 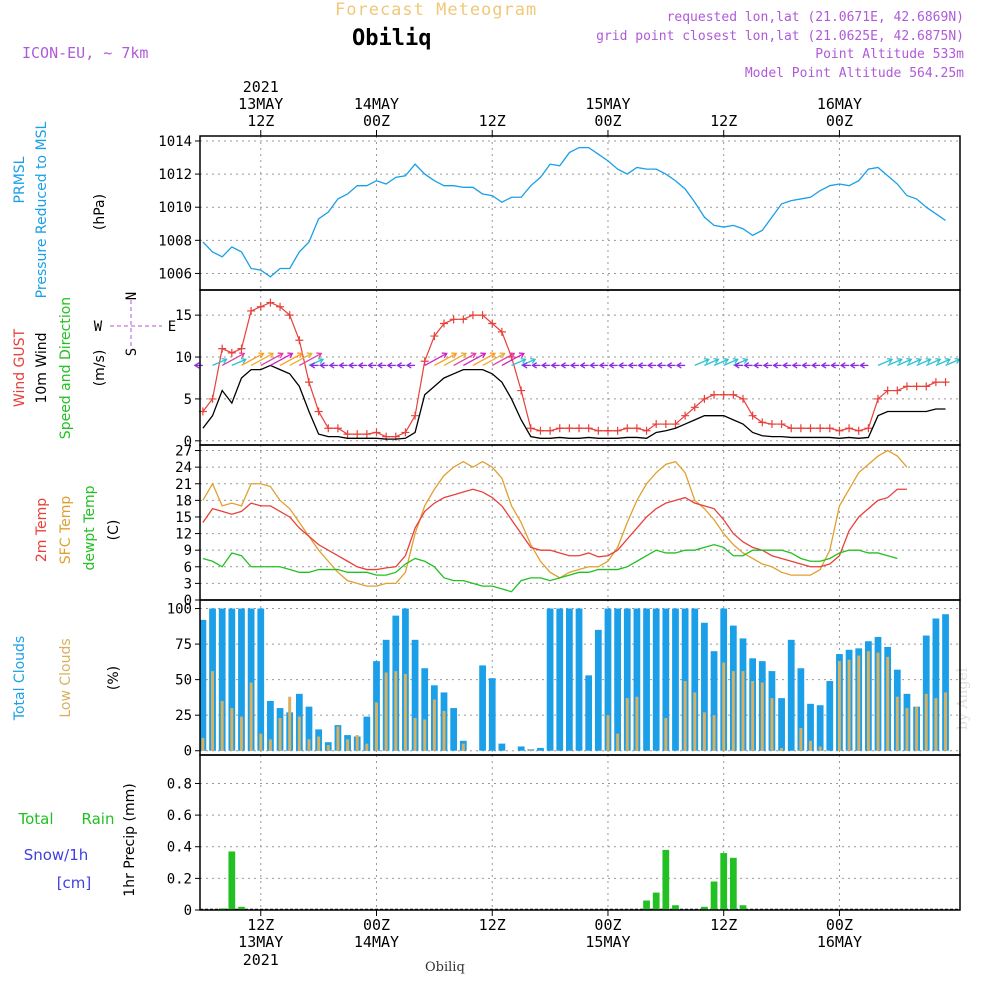 What do you see at coordinates (114, 678) in the screenshot?
I see `clouds-unit-label: (%)` at bounding box center [114, 678].